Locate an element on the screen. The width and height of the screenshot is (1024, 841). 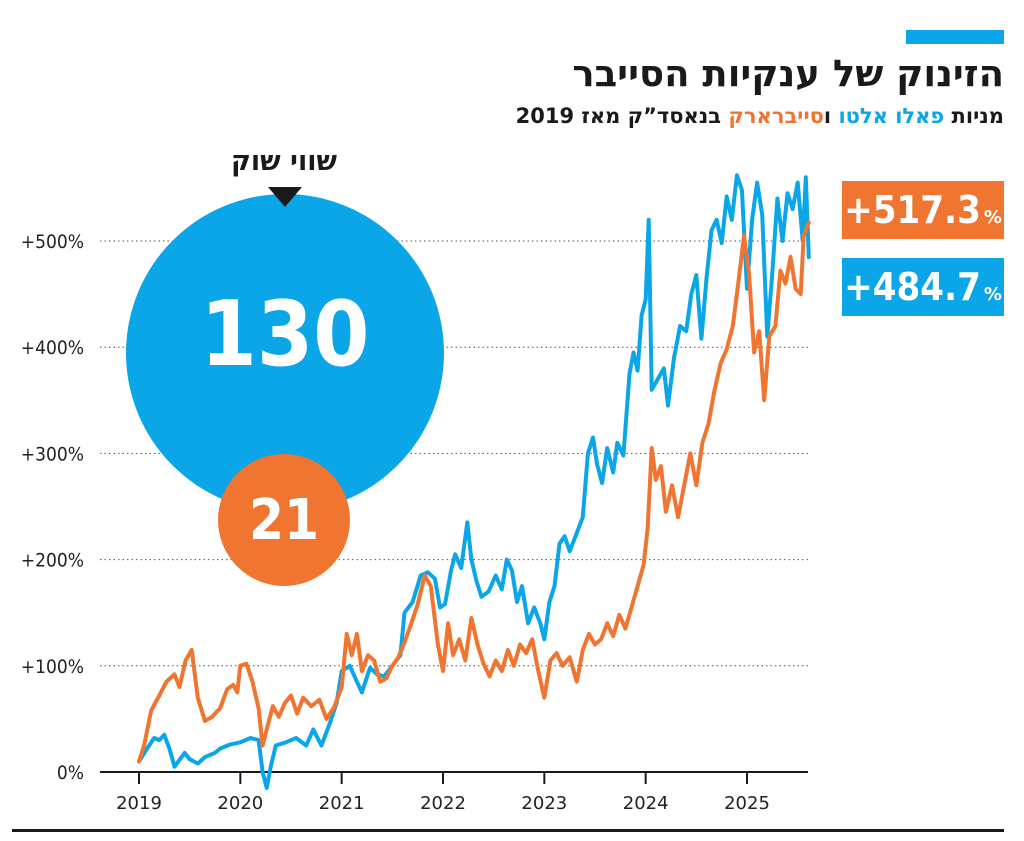
y-tick-label: +100% is located at coordinates (52, 667).